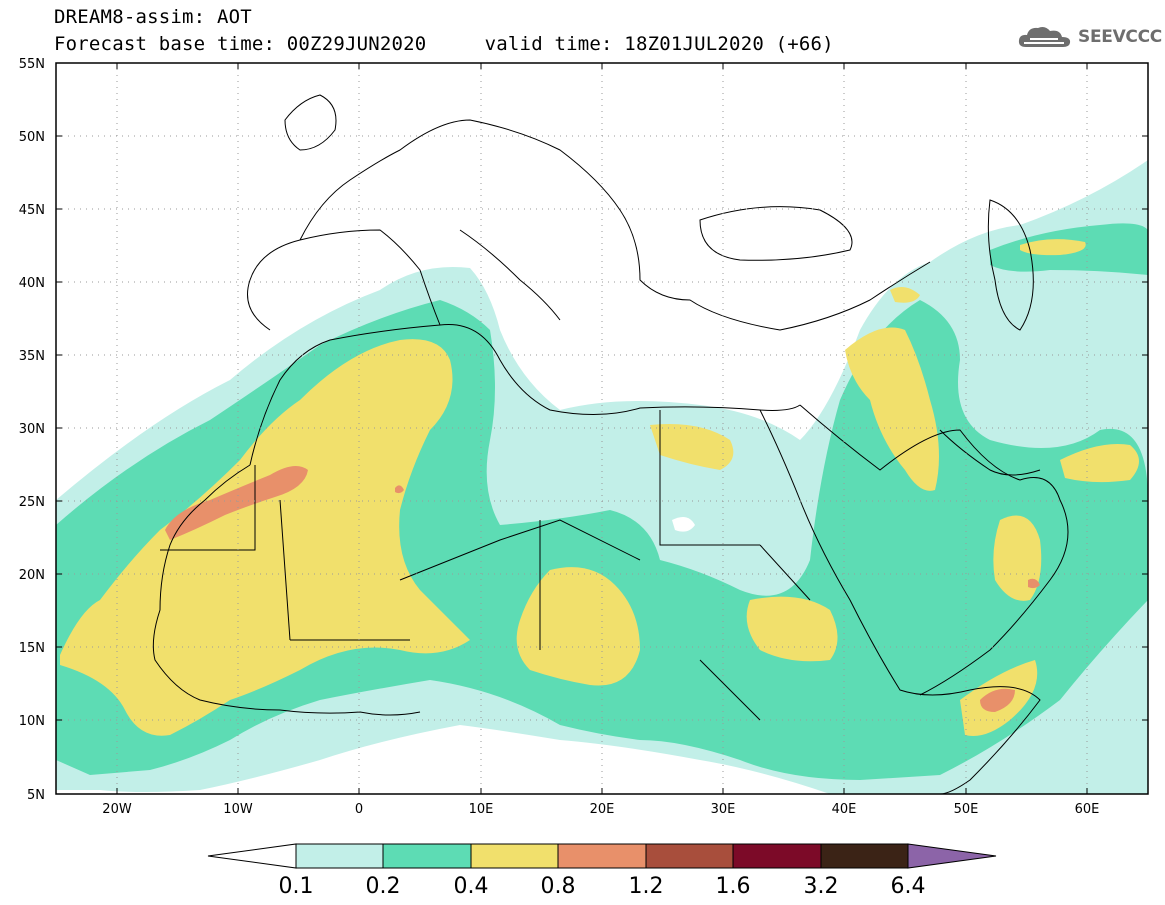  I want to click on coastline-black-sea, so click(776, 233).